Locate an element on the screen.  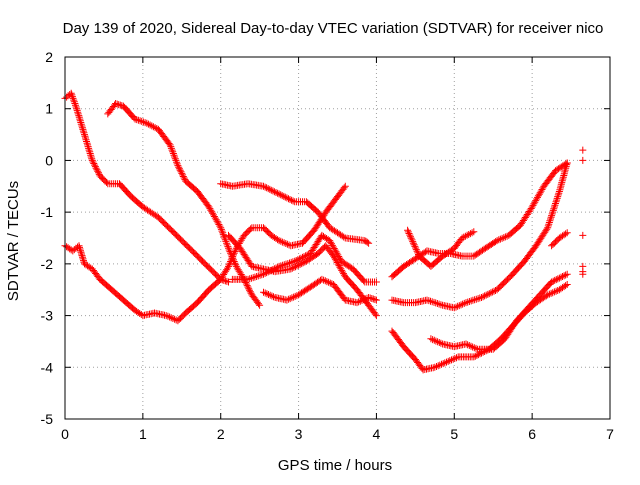
y-tick-label: -4 is located at coordinates (47, 367).